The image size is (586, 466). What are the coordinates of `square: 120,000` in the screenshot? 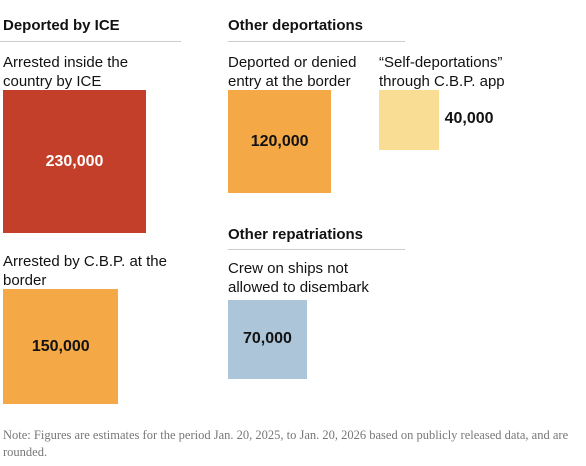 It's located at (280, 142).